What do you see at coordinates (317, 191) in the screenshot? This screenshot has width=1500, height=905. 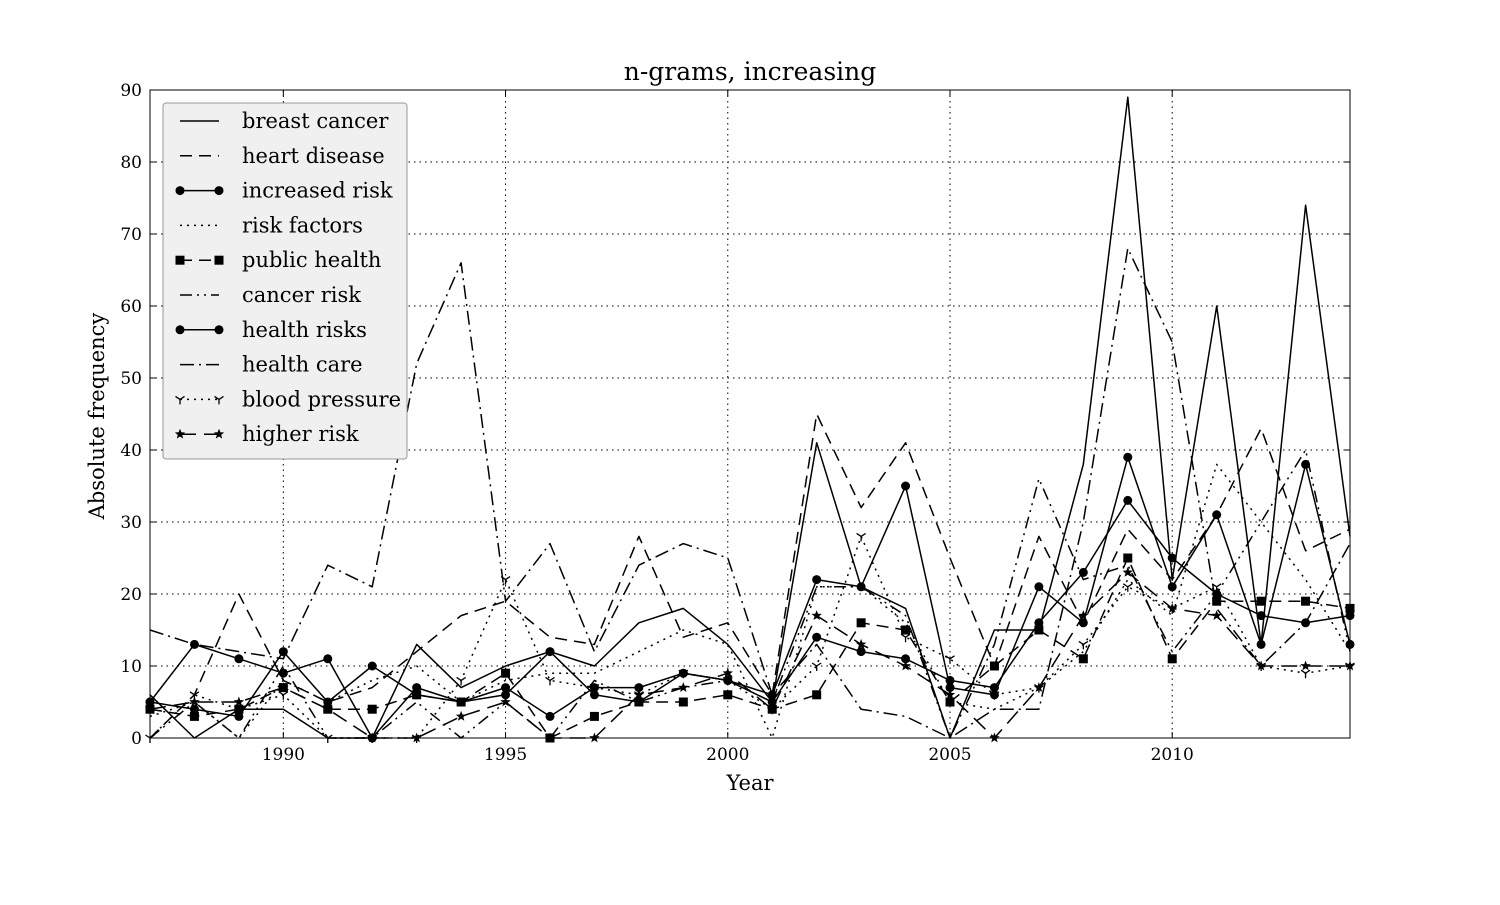 I see `legend-label-increased-risk: increased risk` at bounding box center [317, 191].